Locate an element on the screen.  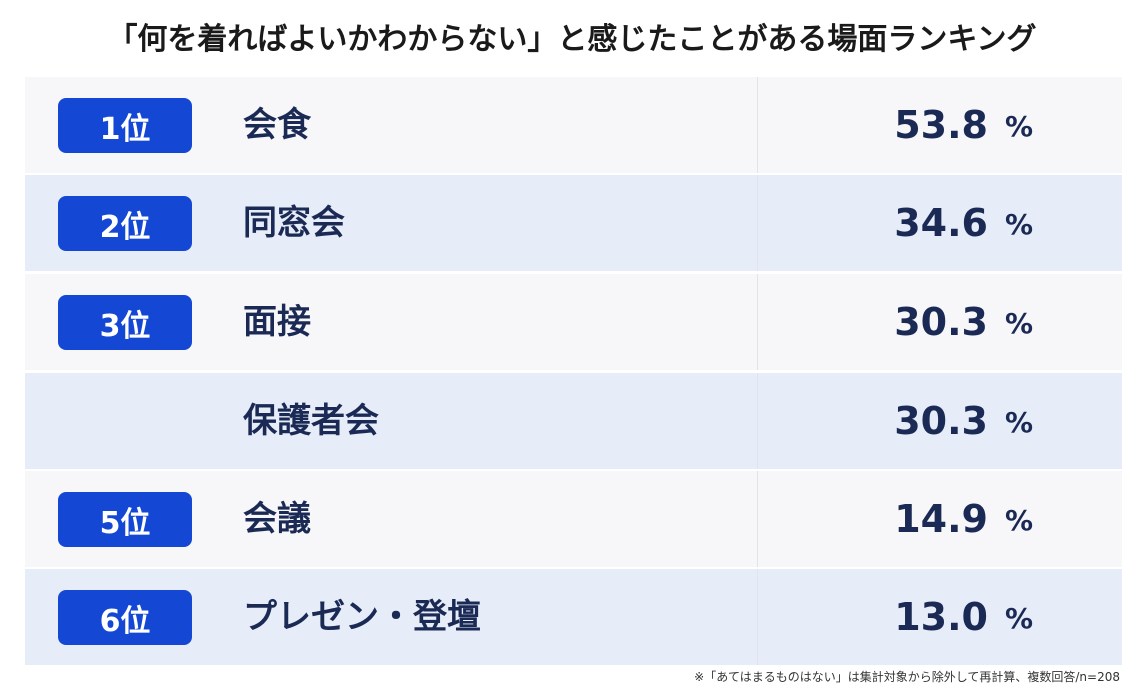
rank-badge: 3位 is located at coordinates (125, 322).